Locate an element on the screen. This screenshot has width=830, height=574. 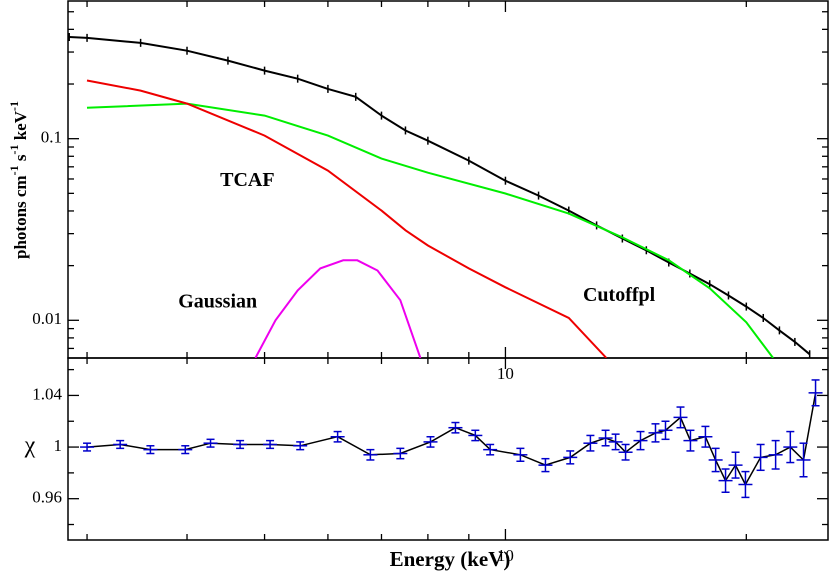
y-label-part: s is located at coordinates (20, 159).